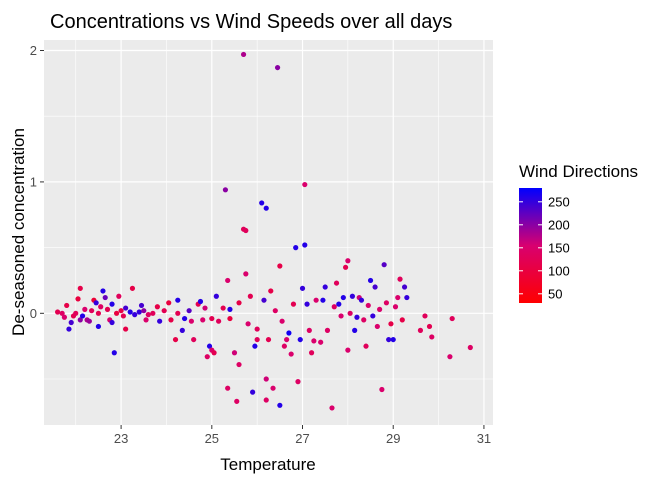 The image size is (672, 480). What do you see at coordinates (578, 232) in the screenshot?
I see `legend: Wind Directions 50 100 150 200 250` at bounding box center [578, 232].